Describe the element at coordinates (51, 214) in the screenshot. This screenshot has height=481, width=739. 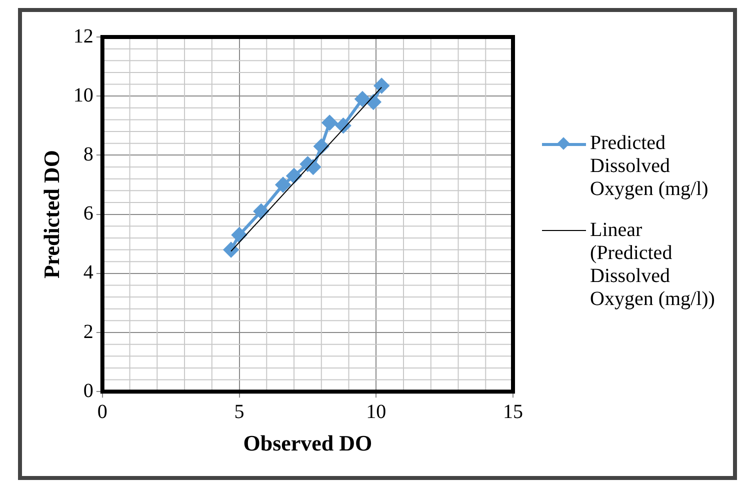
I see `y-axis-title: Predicted DO` at that location.